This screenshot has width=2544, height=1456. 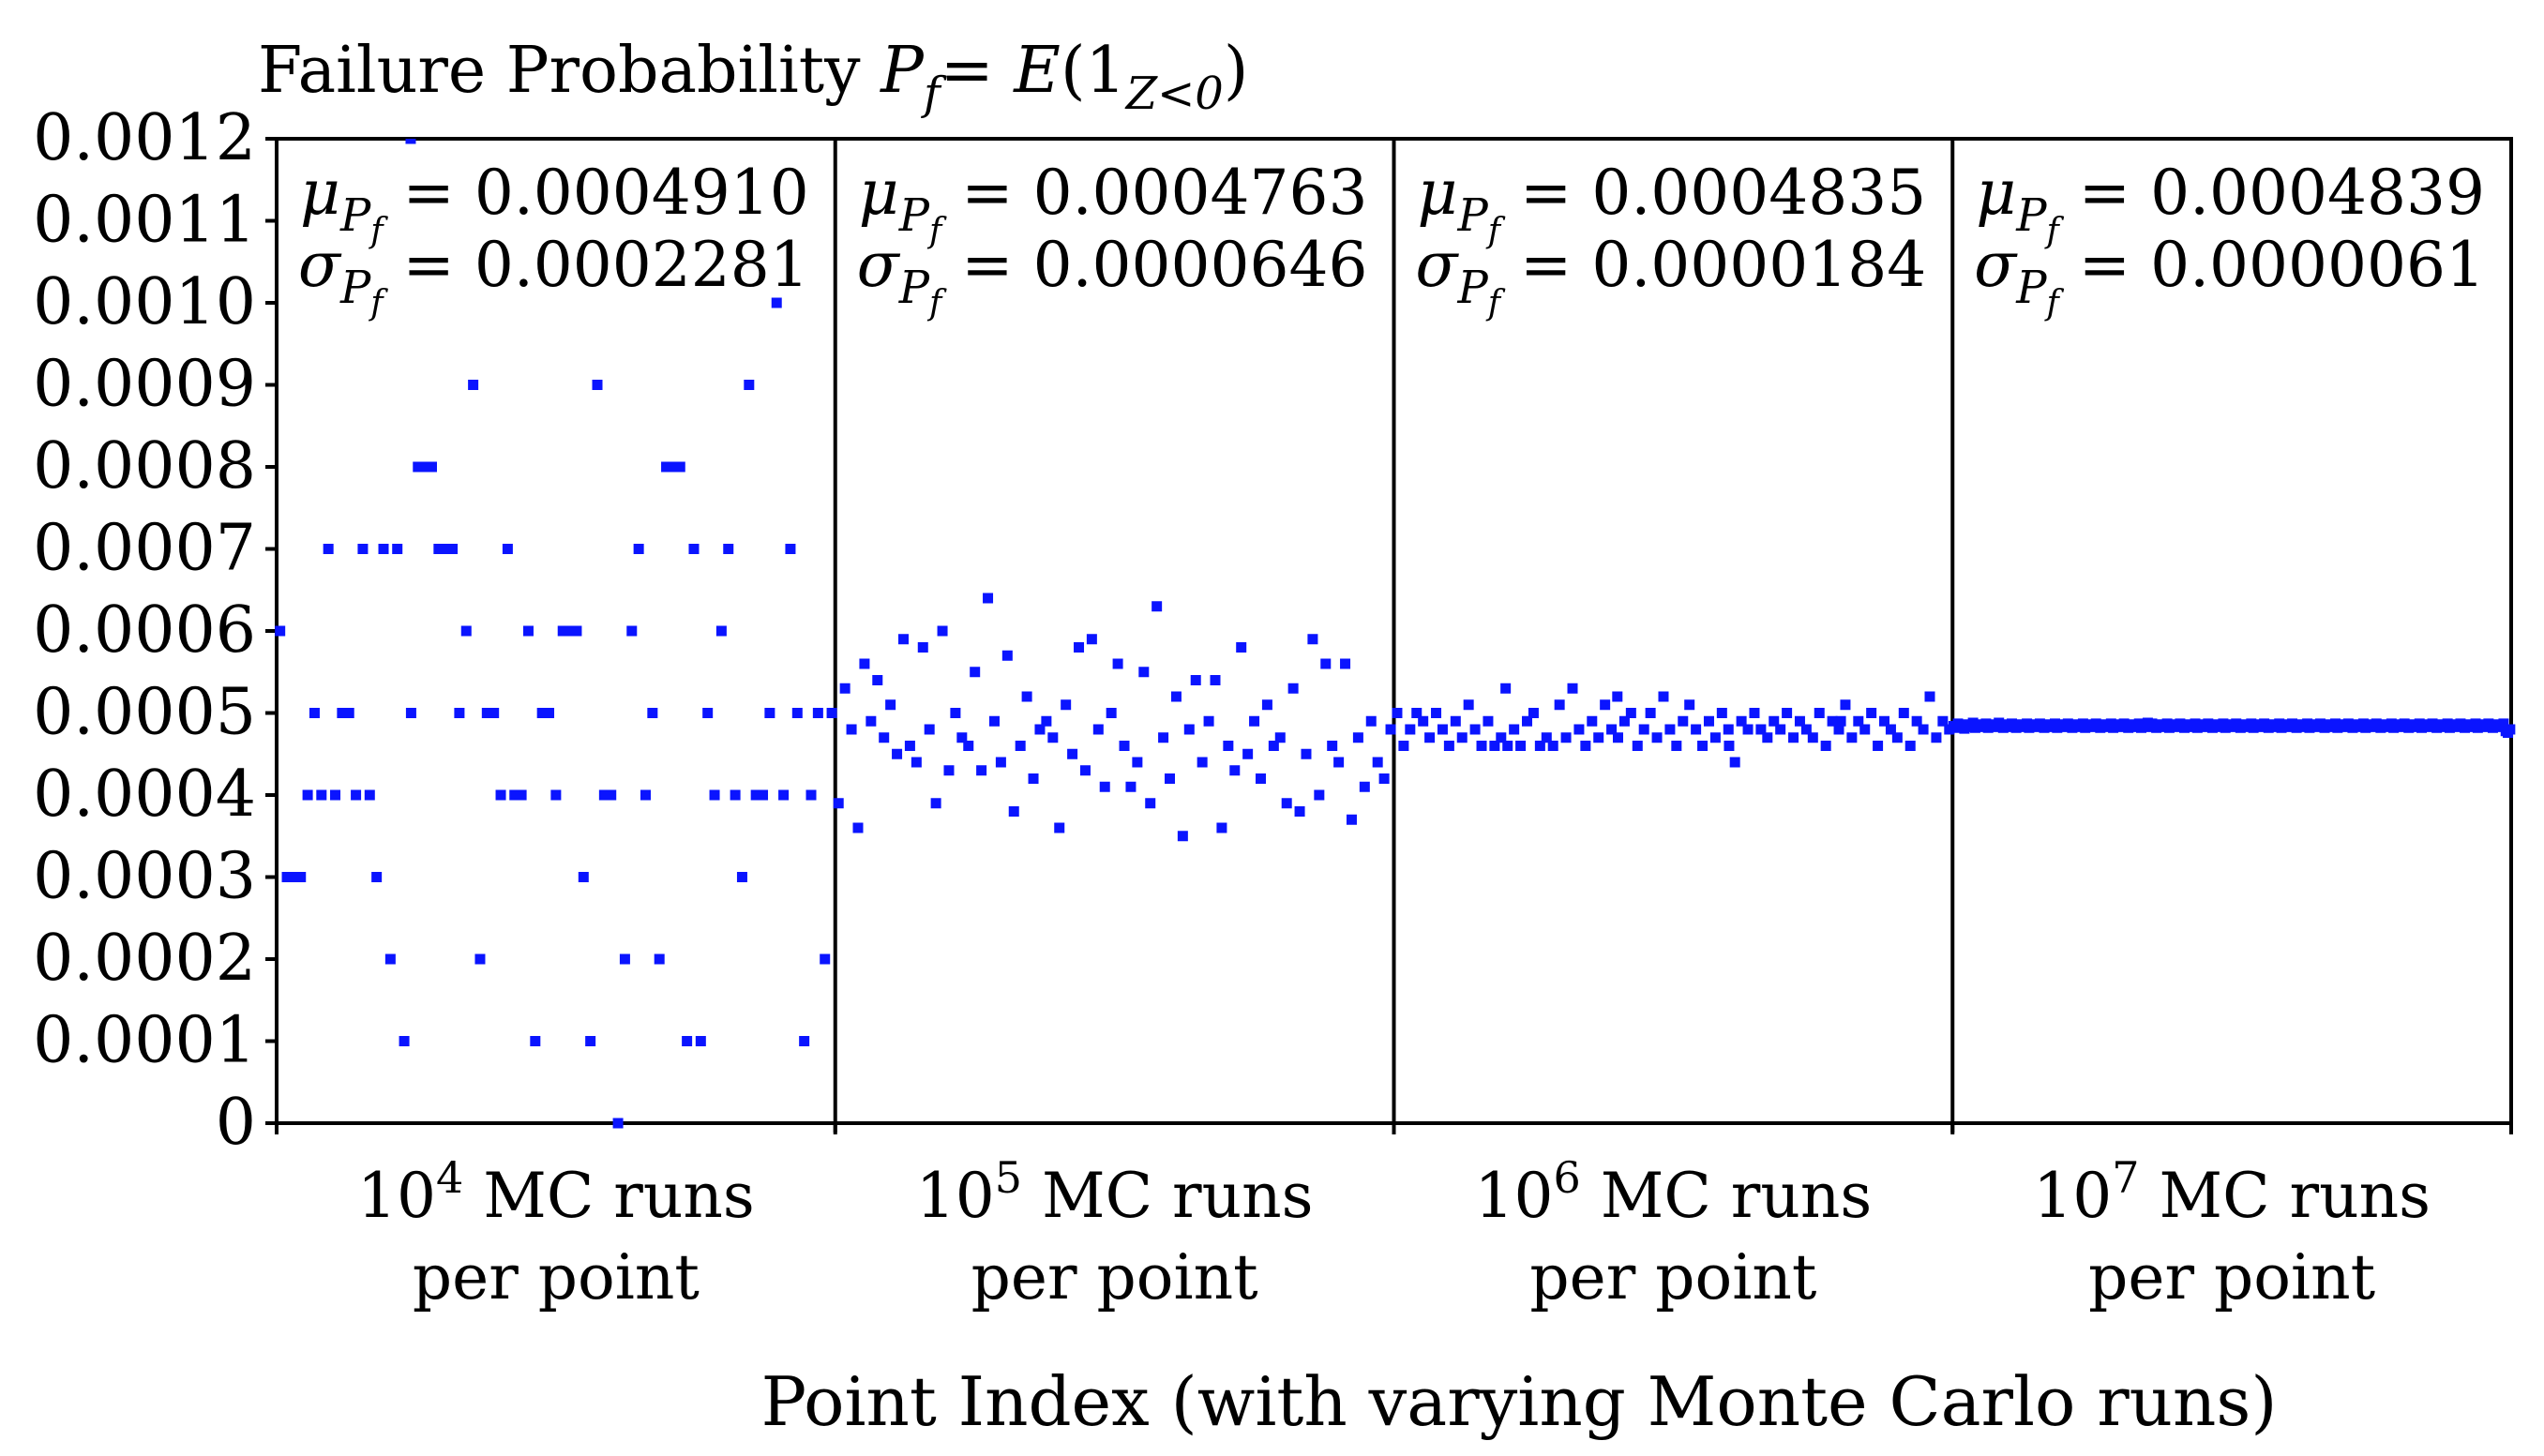 I want to click on group-sigma: σPf = 0.0000061, so click(x=2230, y=276).